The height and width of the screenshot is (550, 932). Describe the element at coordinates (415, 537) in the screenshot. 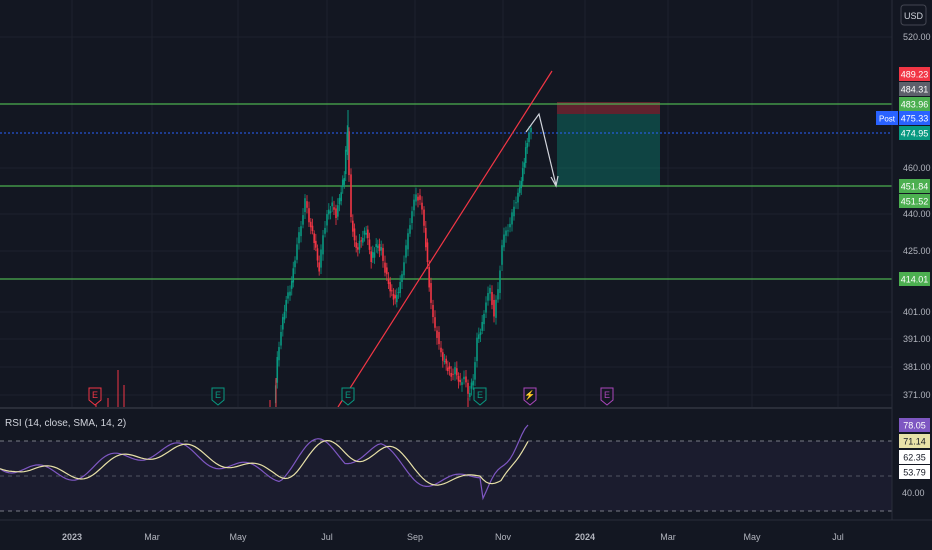

I see `time-axis-label: Sep` at that location.